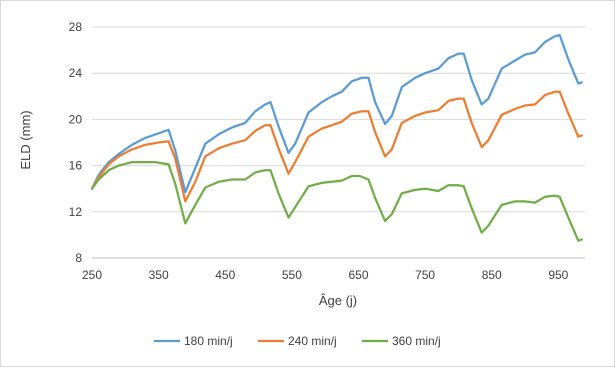 Image resolution: width=615 pixels, height=372 pixels. What do you see at coordinates (312, 341) in the screenshot?
I see `legend-label: 240 min/j` at bounding box center [312, 341].